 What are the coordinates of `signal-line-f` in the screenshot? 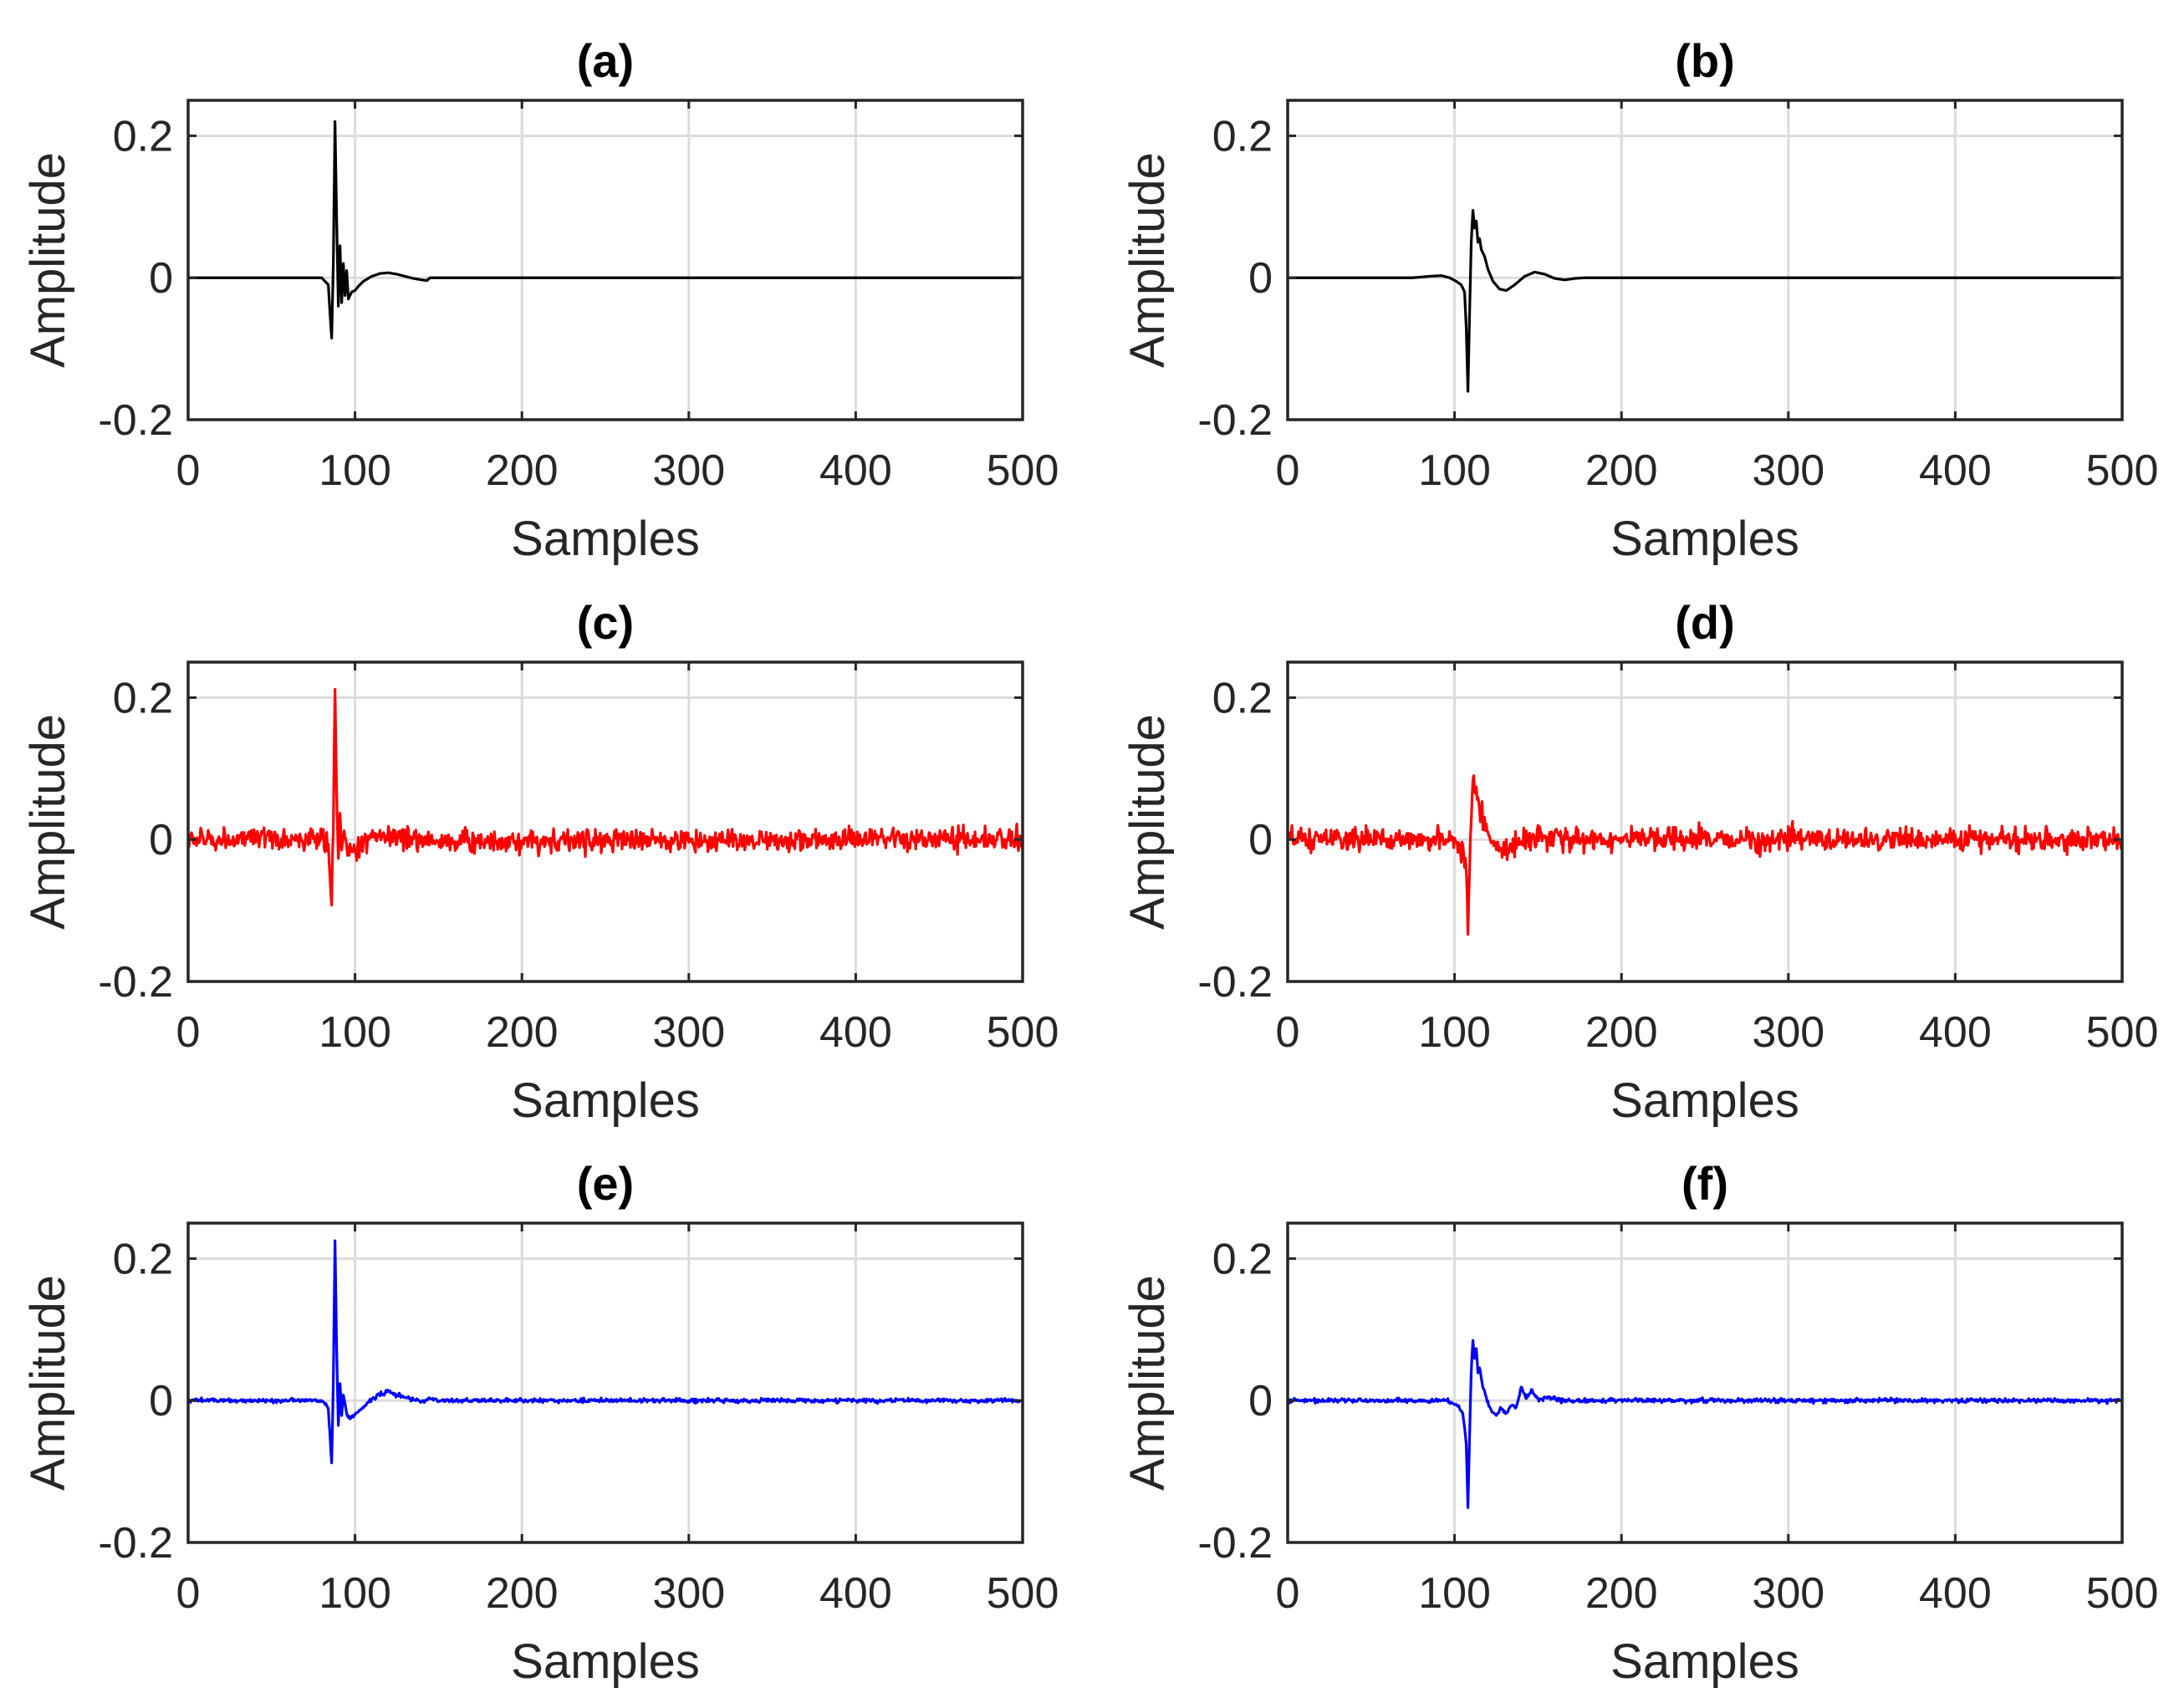 It's located at (1705, 1423).